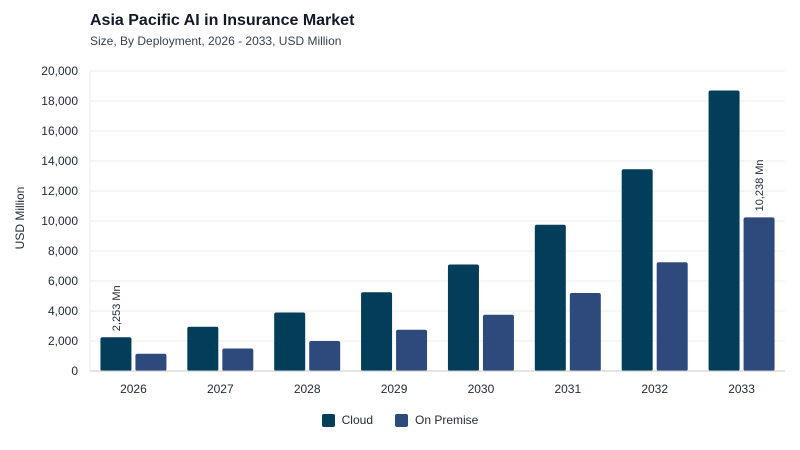 The image size is (800, 450). What do you see at coordinates (550, 297) in the screenshot?
I see `bar-cloud-2031` at bounding box center [550, 297].